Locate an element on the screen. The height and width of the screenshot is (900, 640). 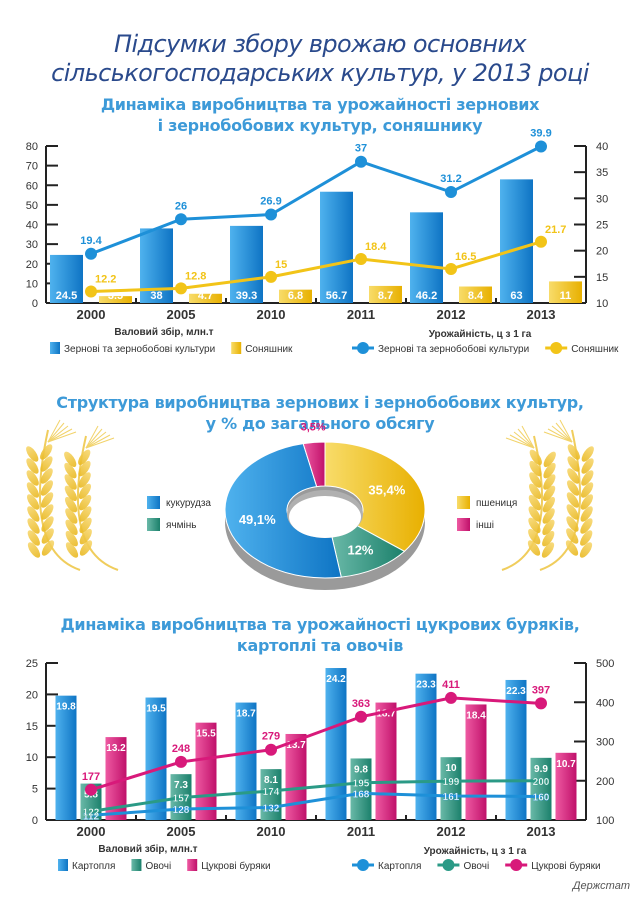
left-tick-label: 0 is located at coordinates (35, 304).